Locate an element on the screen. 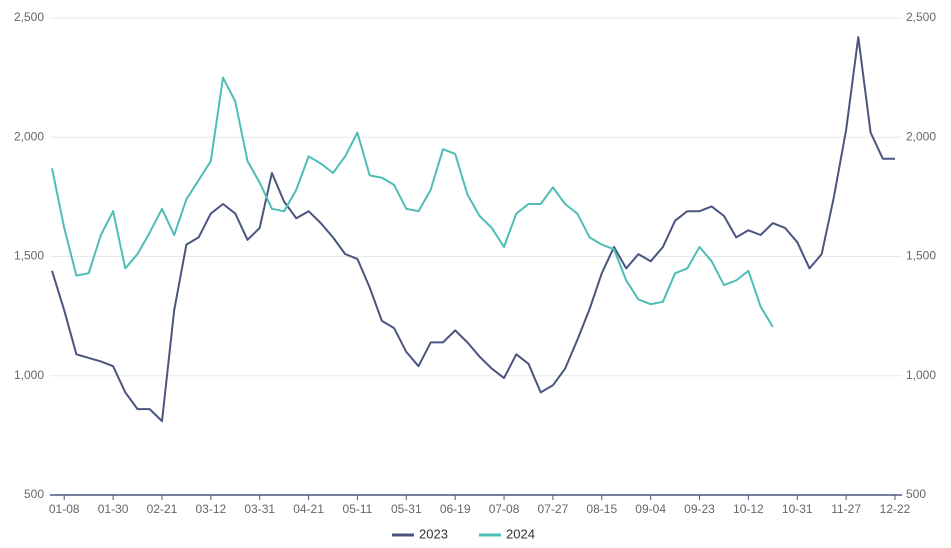 The height and width of the screenshot is (548, 951). y2-tick-label: 1,000 is located at coordinates (921, 375).